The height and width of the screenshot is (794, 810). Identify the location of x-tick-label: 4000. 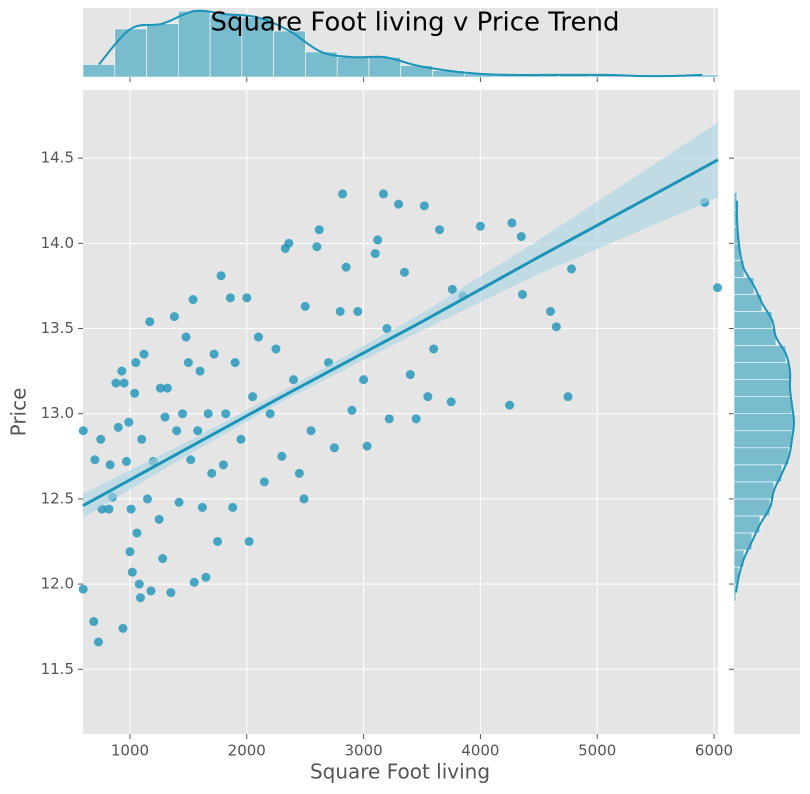
(480, 751).